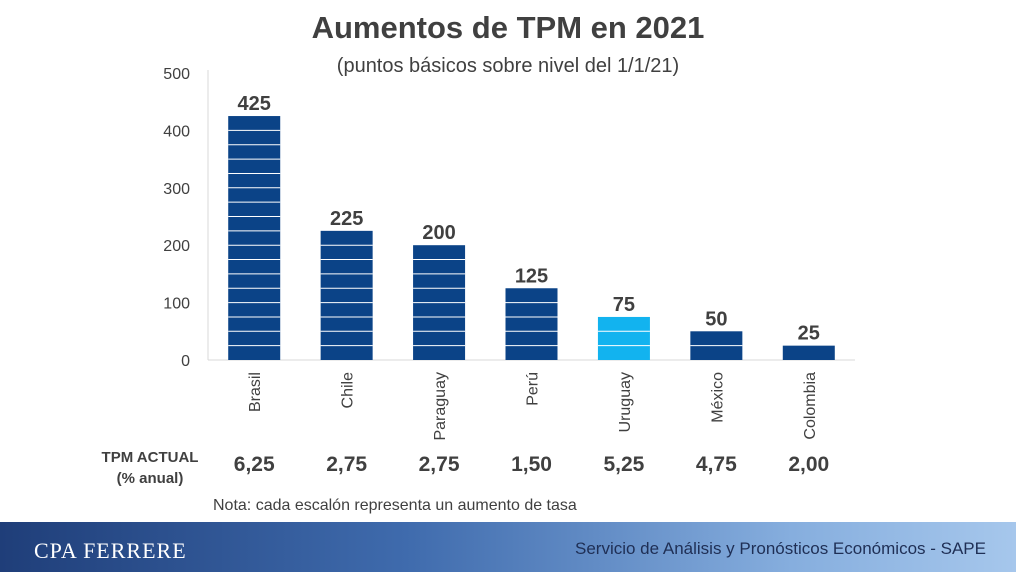 The width and height of the screenshot is (1016, 572). Describe the element at coordinates (176, 74) in the screenshot. I see `y-tick-label: 500` at that location.